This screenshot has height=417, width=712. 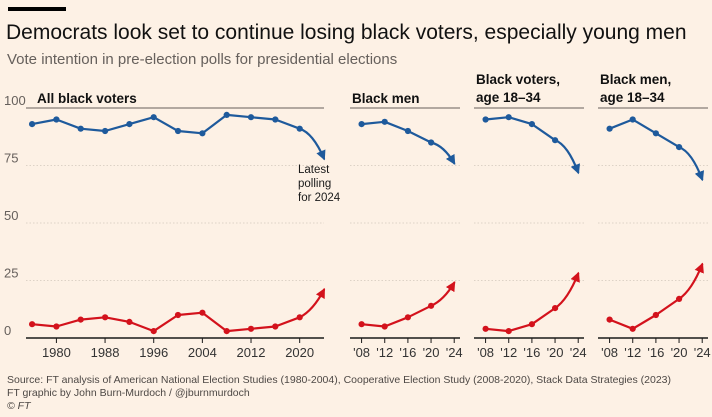 I want to click on latest-polling-annotation: for 2024, so click(x=319, y=198).